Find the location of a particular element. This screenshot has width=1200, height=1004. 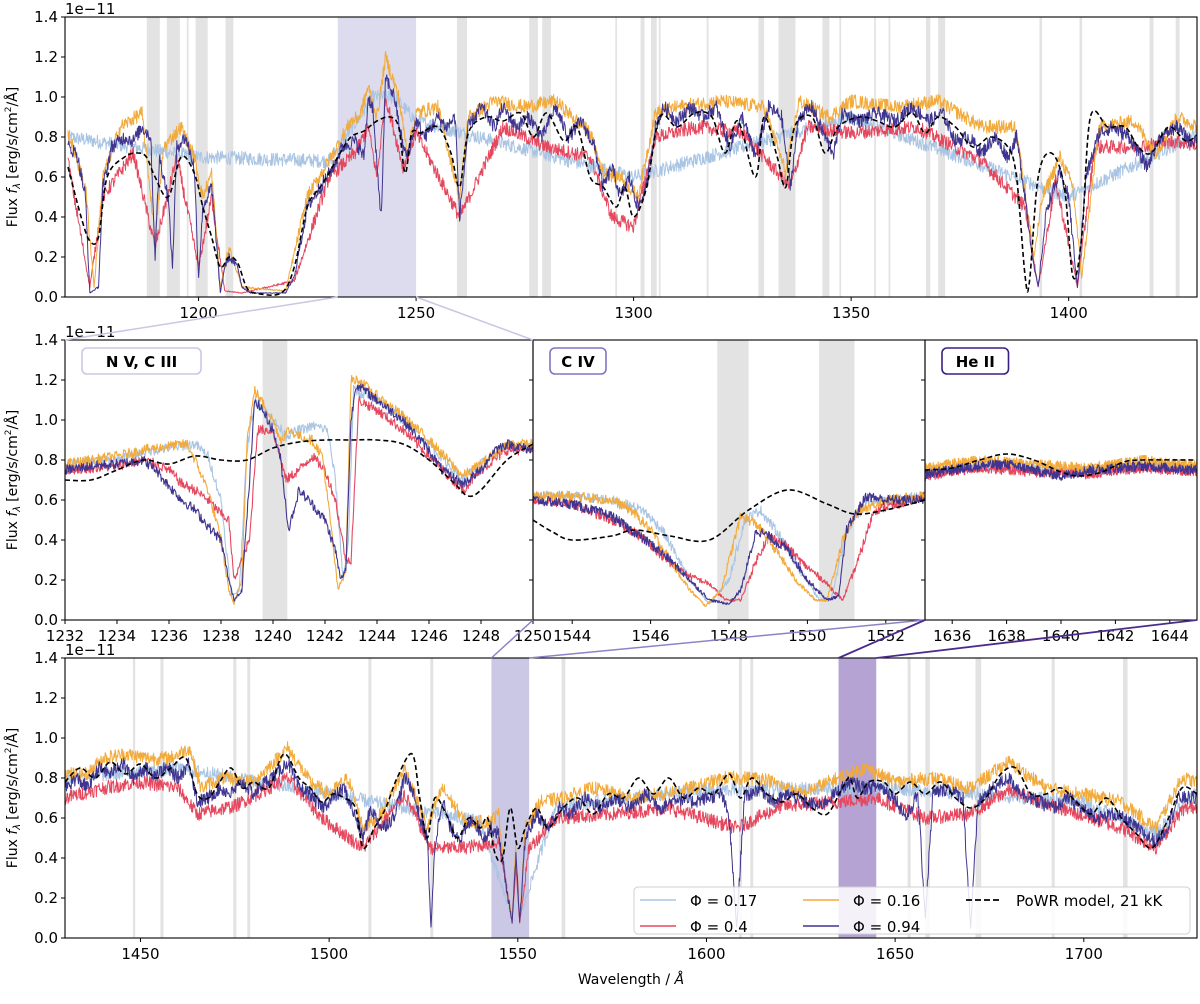

legend-item: Φ = 0.94 is located at coordinates (861, 927).